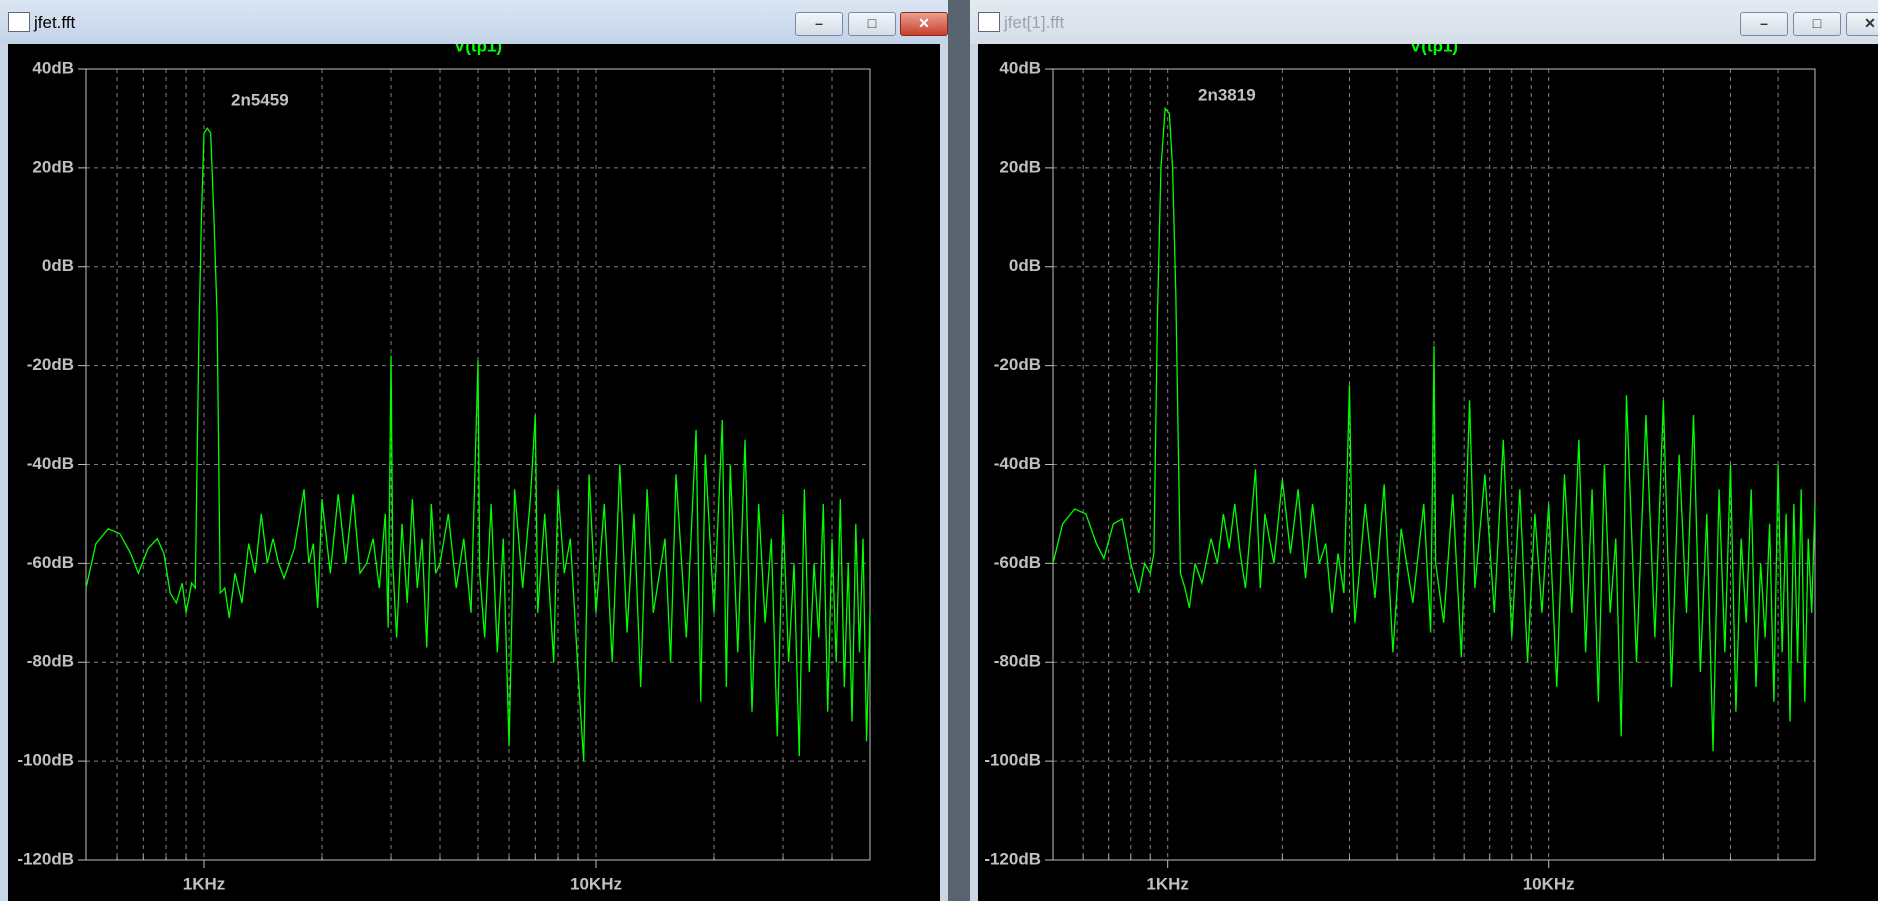 The image size is (1878, 901). What do you see at coordinates (1034, 22) in the screenshot?
I see `window-title: jfet[1].fft` at bounding box center [1034, 22].